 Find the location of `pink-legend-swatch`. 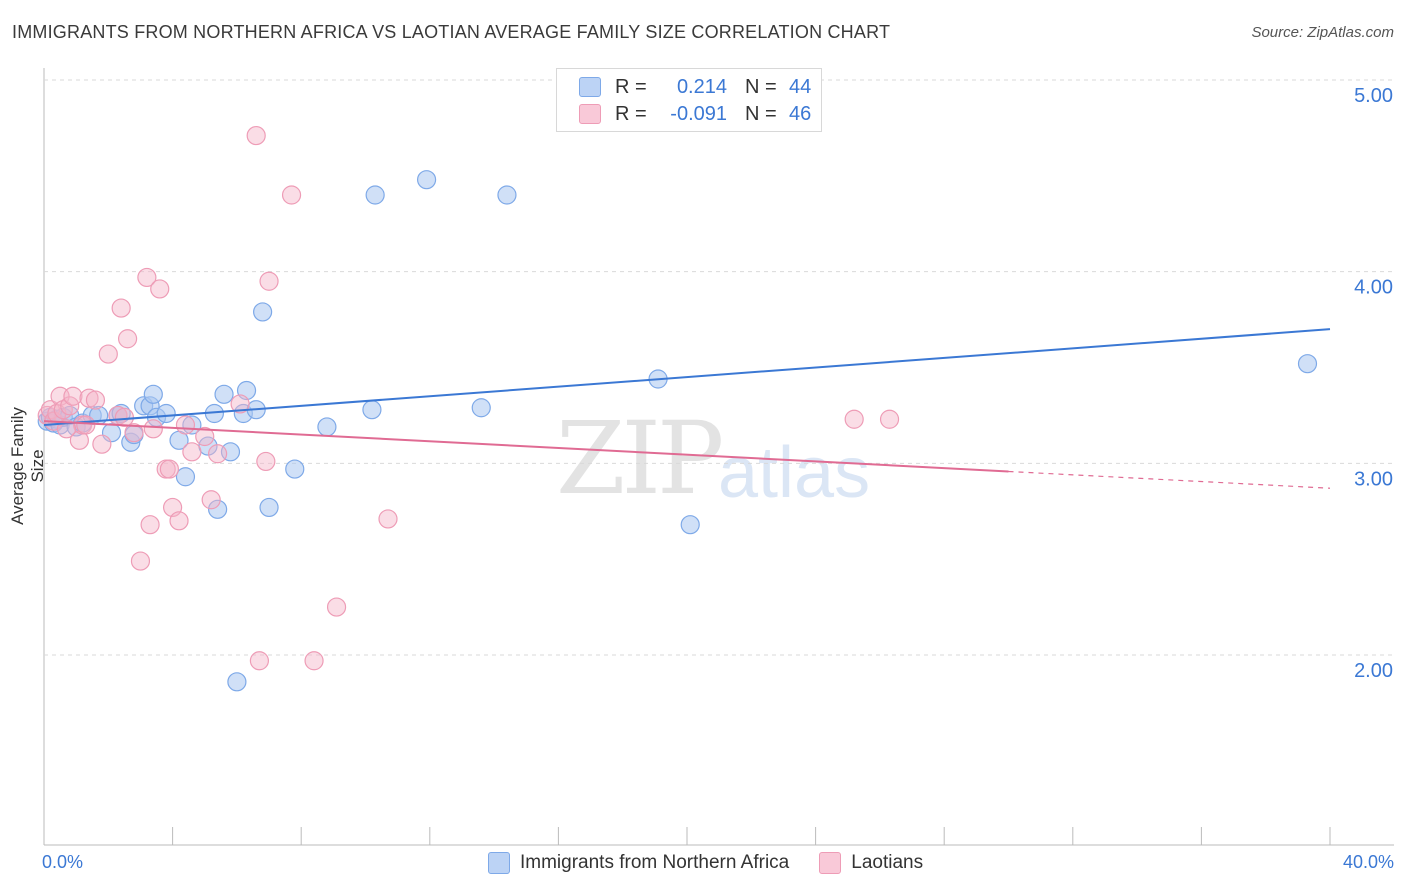

pink-legend-swatch is located at coordinates (830, 863).